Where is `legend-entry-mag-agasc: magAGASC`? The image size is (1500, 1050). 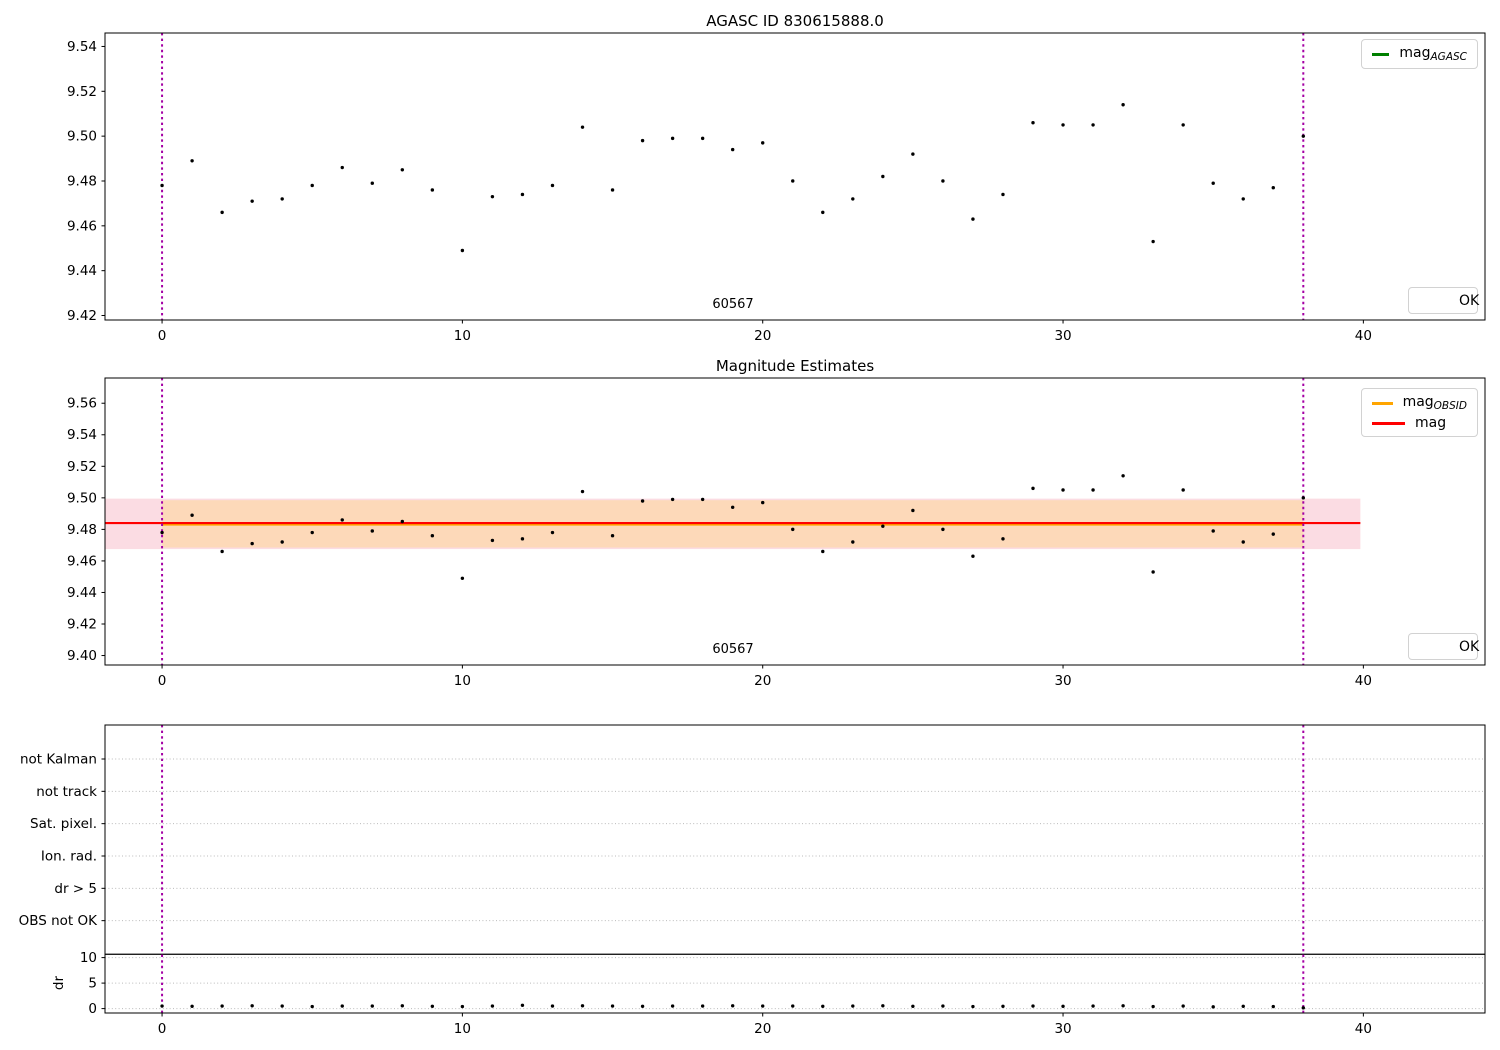 legend-entry-mag-agasc: magAGASC is located at coordinates (1419, 54).